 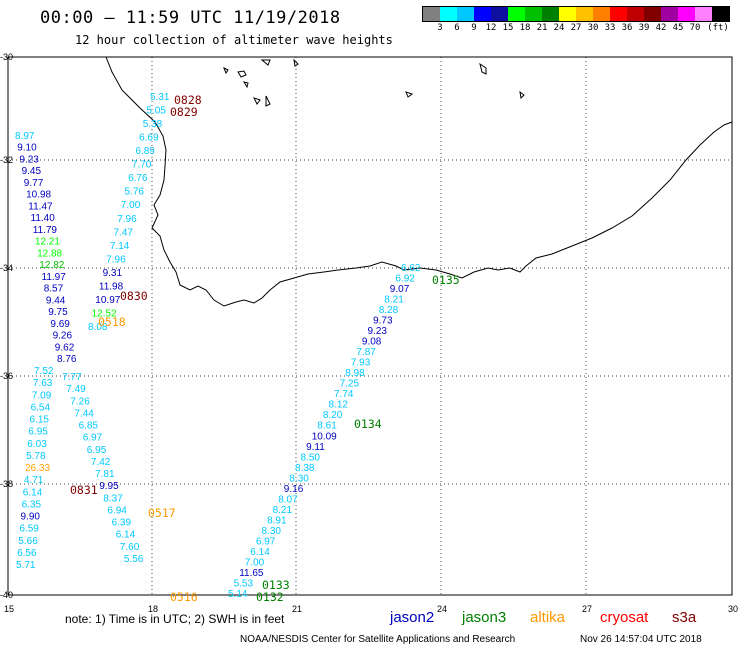 What do you see at coordinates (238, 594) in the screenshot?
I see `wave-height-label: 5.14` at bounding box center [238, 594].